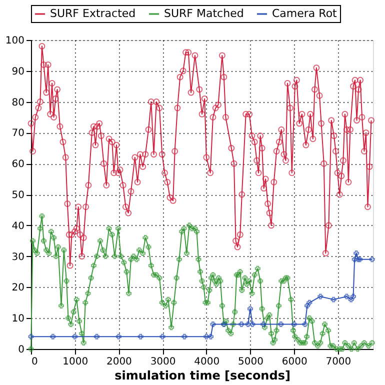 The height and width of the screenshot is (385, 385). What do you see at coordinates (163, 362) in the screenshot?
I see `x-tick-label: 3000` at bounding box center [163, 362].